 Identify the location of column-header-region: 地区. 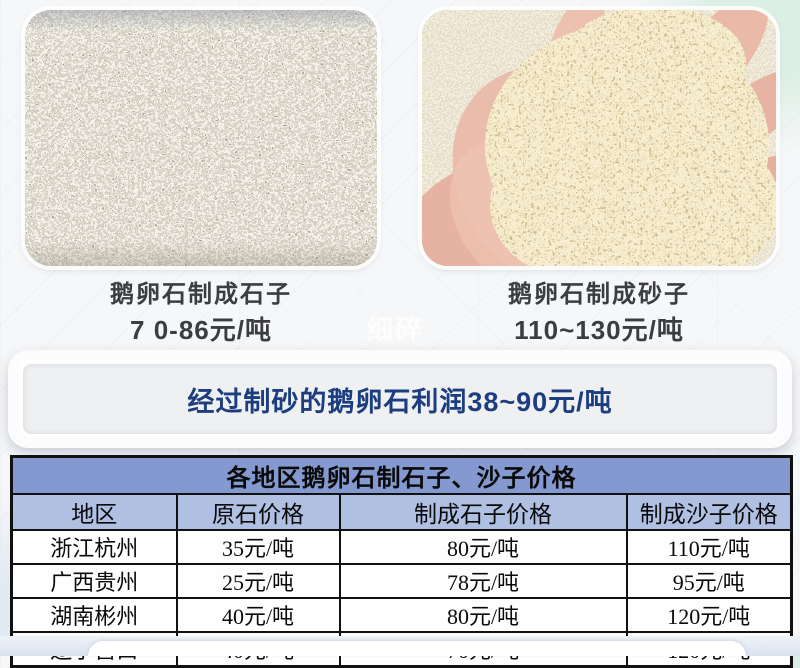
(94, 512).